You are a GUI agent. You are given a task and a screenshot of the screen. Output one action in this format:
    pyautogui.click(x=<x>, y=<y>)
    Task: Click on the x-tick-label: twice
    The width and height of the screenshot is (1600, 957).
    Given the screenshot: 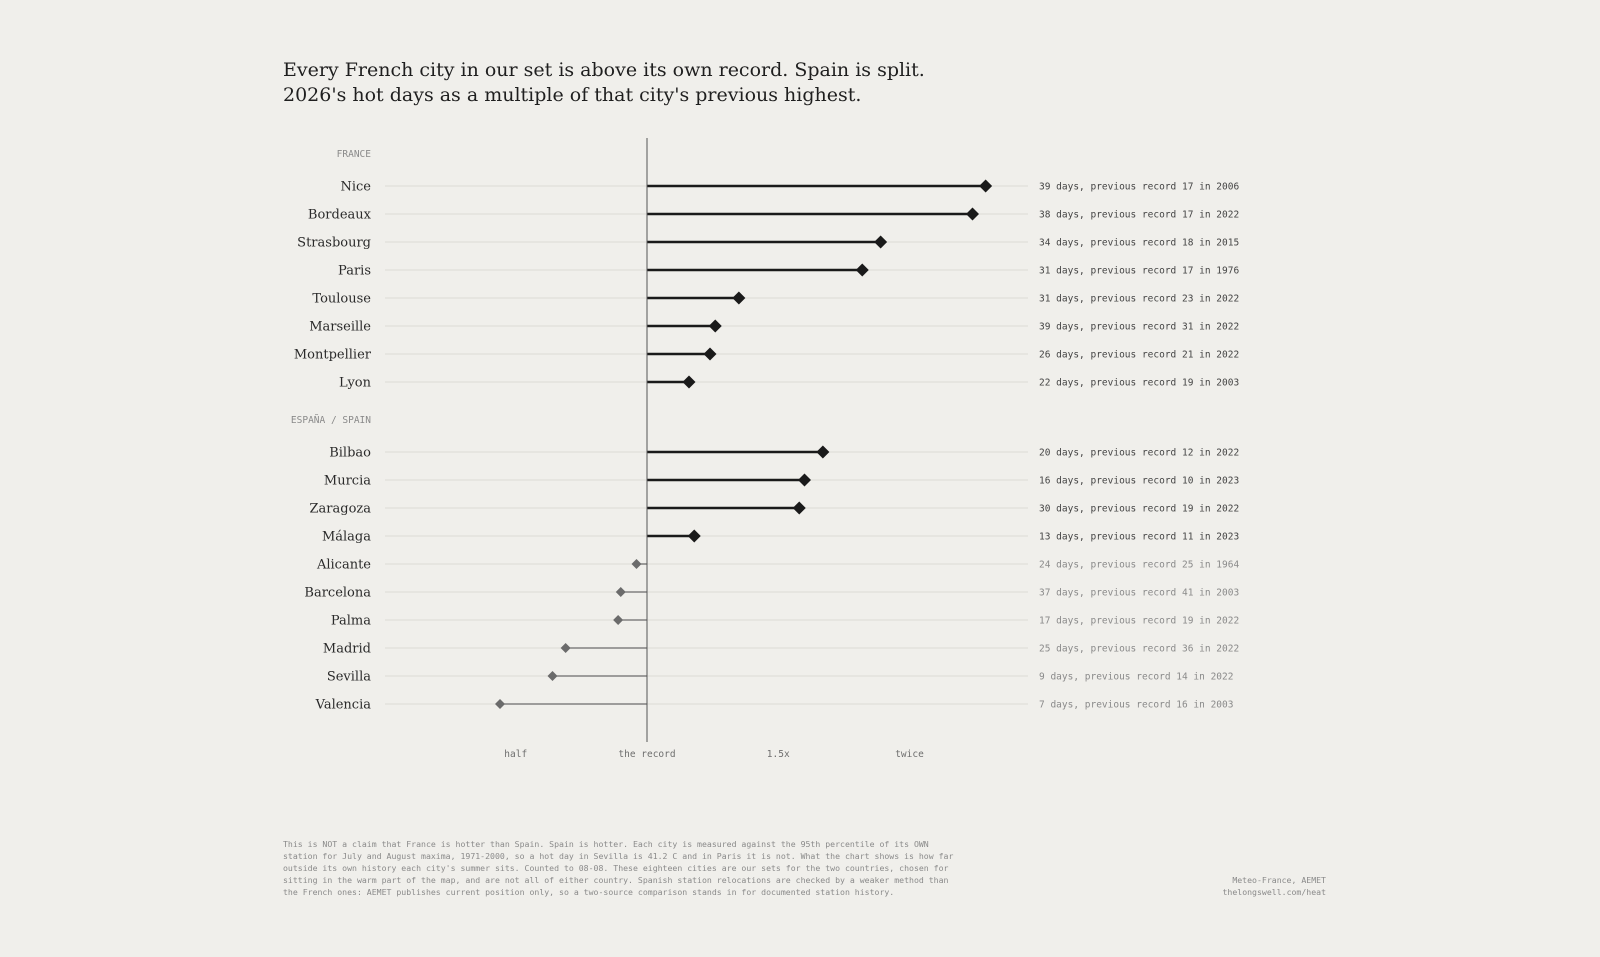 What is the action you would take?
    pyautogui.click(x=909, y=754)
    